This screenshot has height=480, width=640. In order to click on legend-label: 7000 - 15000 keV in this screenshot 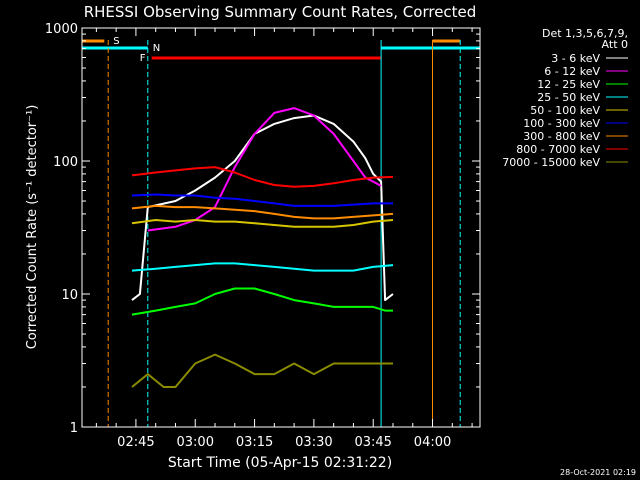, I will do `click(551, 162)`.